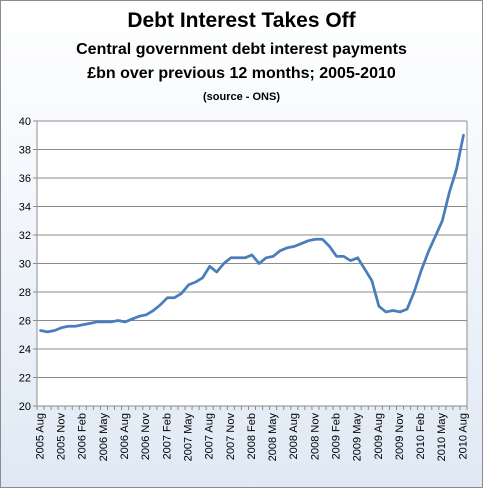  I want to click on x-tick-label: 2008 May, so click(273, 437).